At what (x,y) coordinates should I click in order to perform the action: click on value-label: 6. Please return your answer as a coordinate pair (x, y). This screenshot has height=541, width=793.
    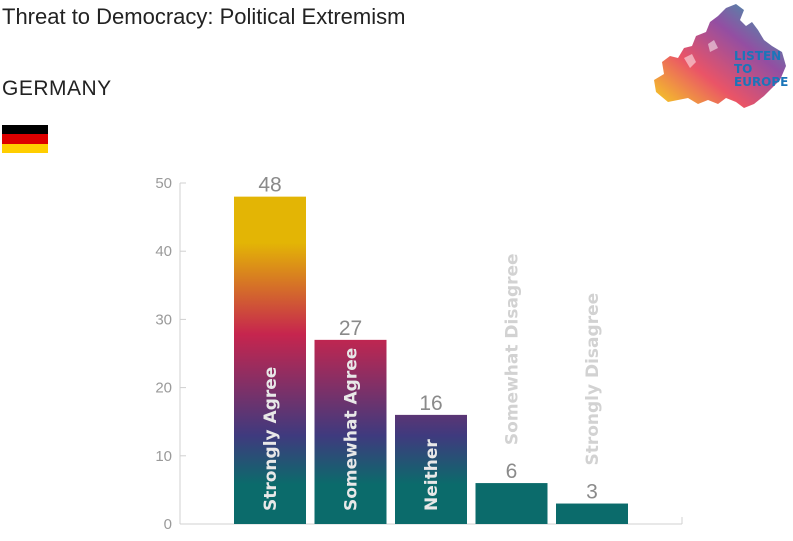
    Looking at the image, I should click on (512, 471).